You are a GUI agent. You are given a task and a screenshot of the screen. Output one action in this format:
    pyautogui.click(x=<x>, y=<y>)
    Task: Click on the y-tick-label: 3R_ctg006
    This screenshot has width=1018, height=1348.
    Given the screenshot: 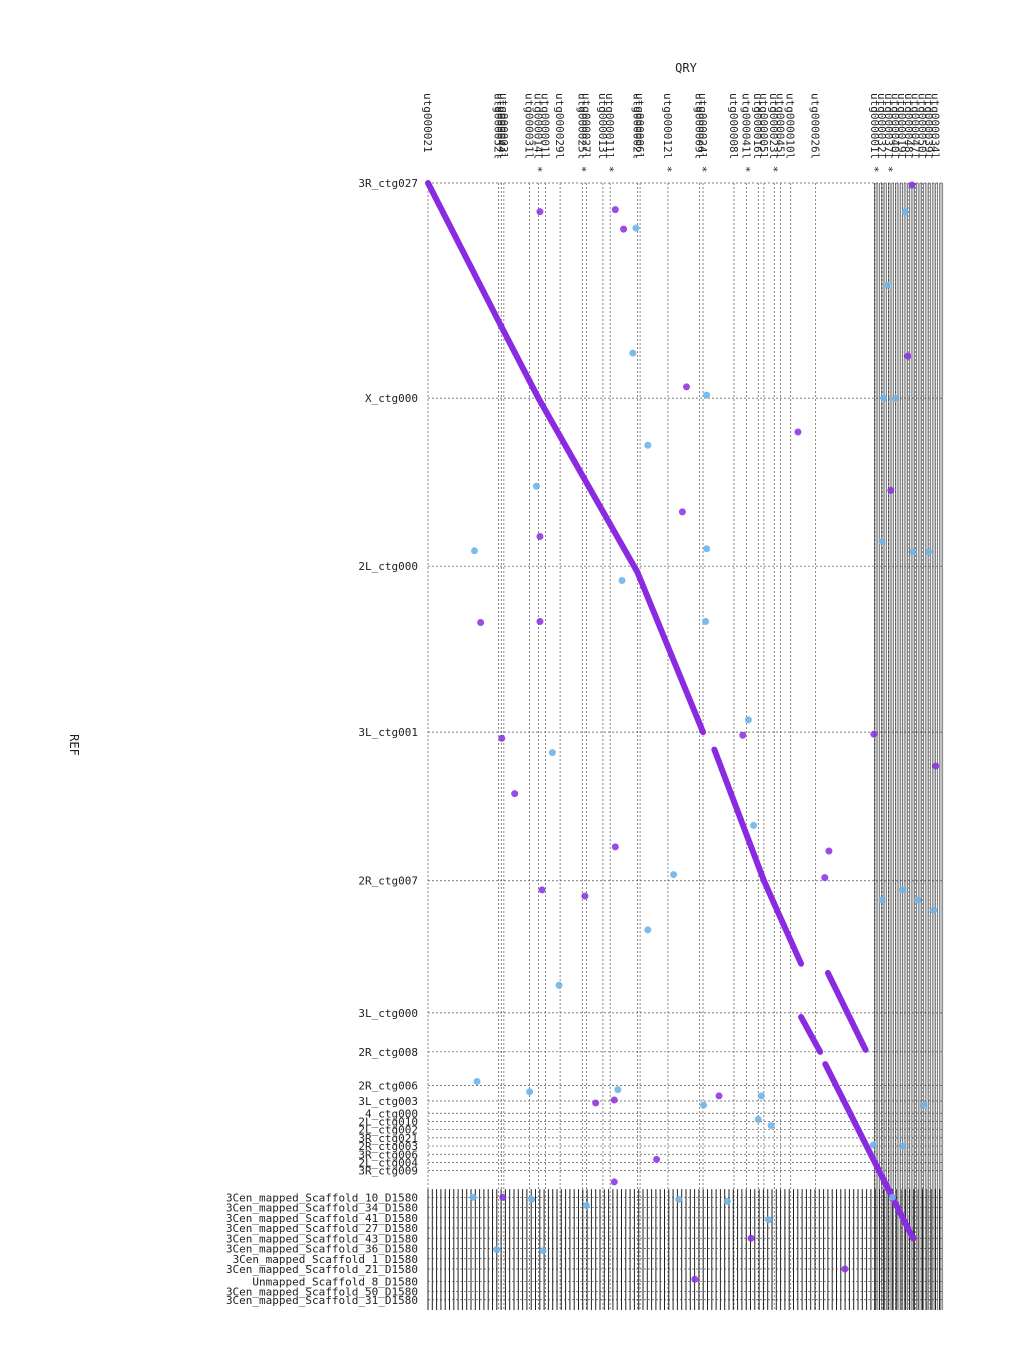 What is the action you would take?
    pyautogui.click(x=388, y=1154)
    